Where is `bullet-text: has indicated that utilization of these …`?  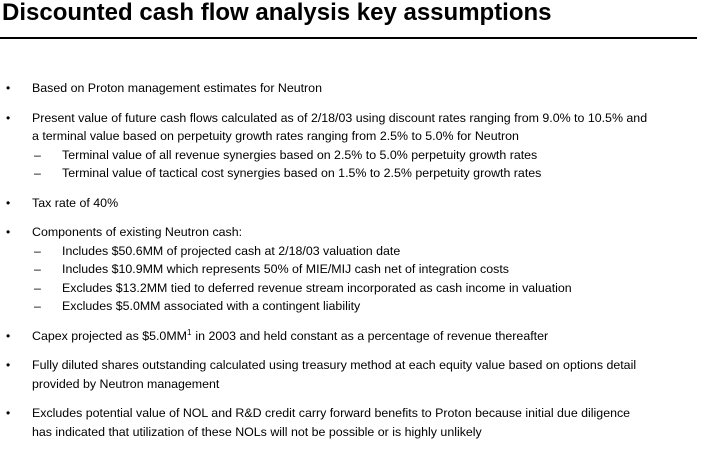 bullet-text: has indicated that utilization of these … is located at coordinates (257, 431).